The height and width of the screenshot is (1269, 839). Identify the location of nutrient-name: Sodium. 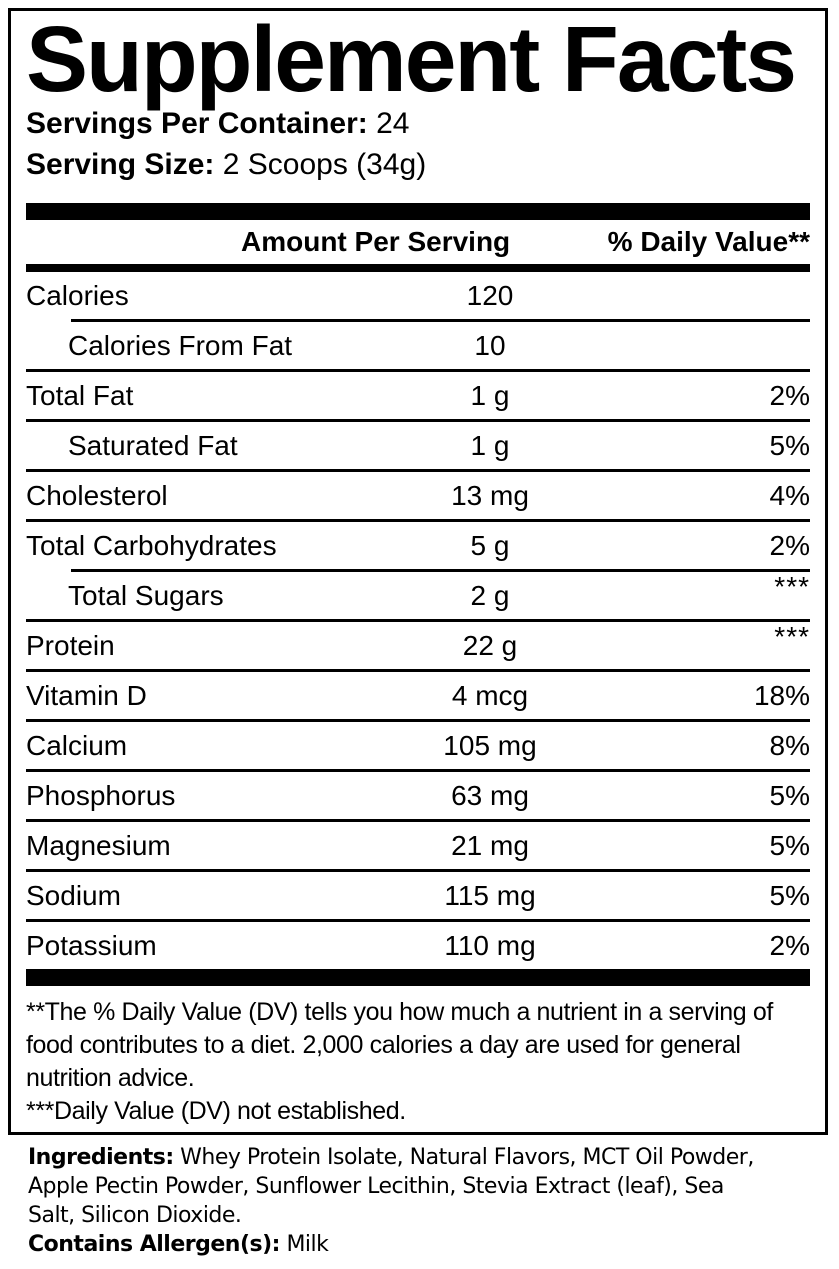
(73, 895).